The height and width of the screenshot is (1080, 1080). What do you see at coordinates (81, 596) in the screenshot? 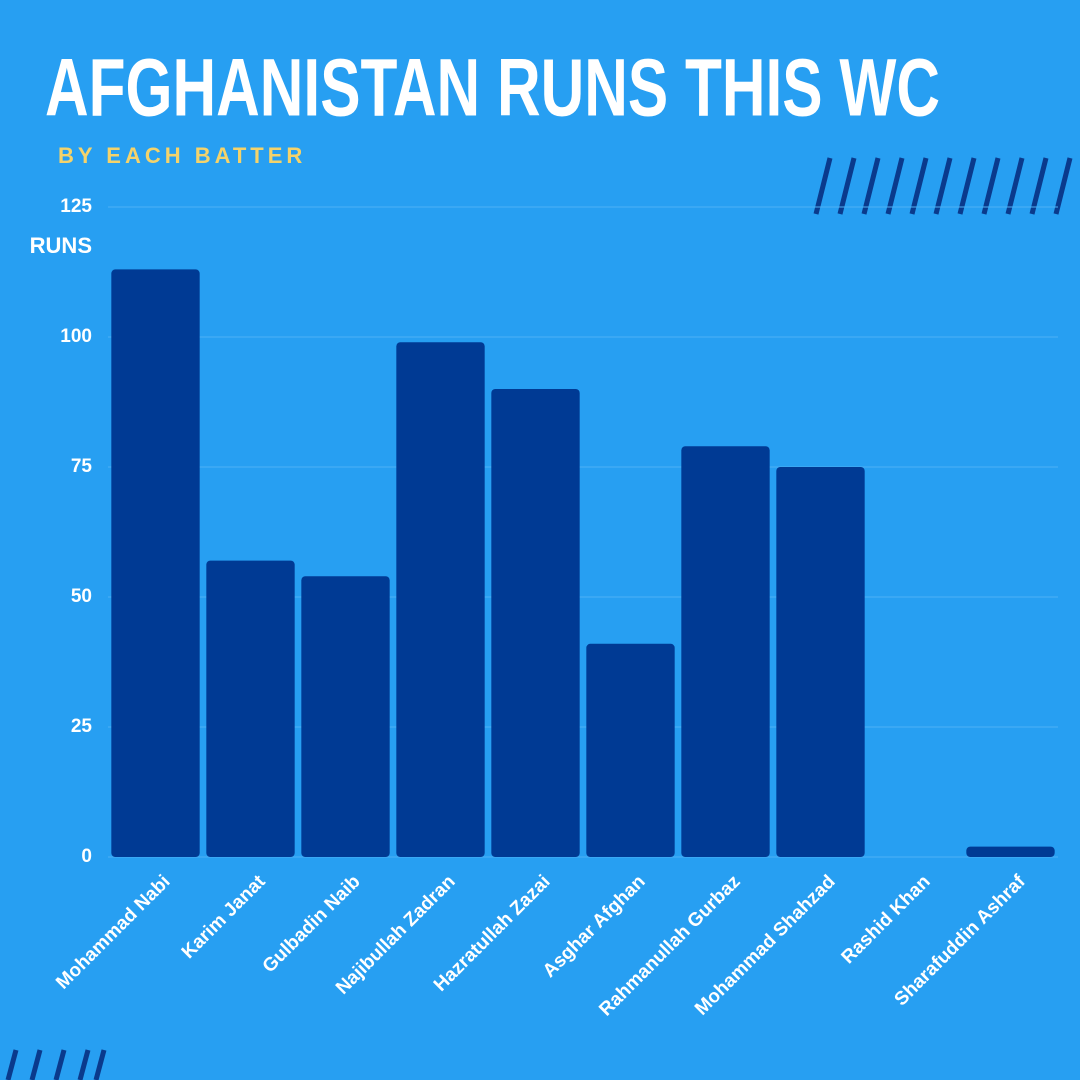
I see `y-tick-label: 50` at bounding box center [81, 596].